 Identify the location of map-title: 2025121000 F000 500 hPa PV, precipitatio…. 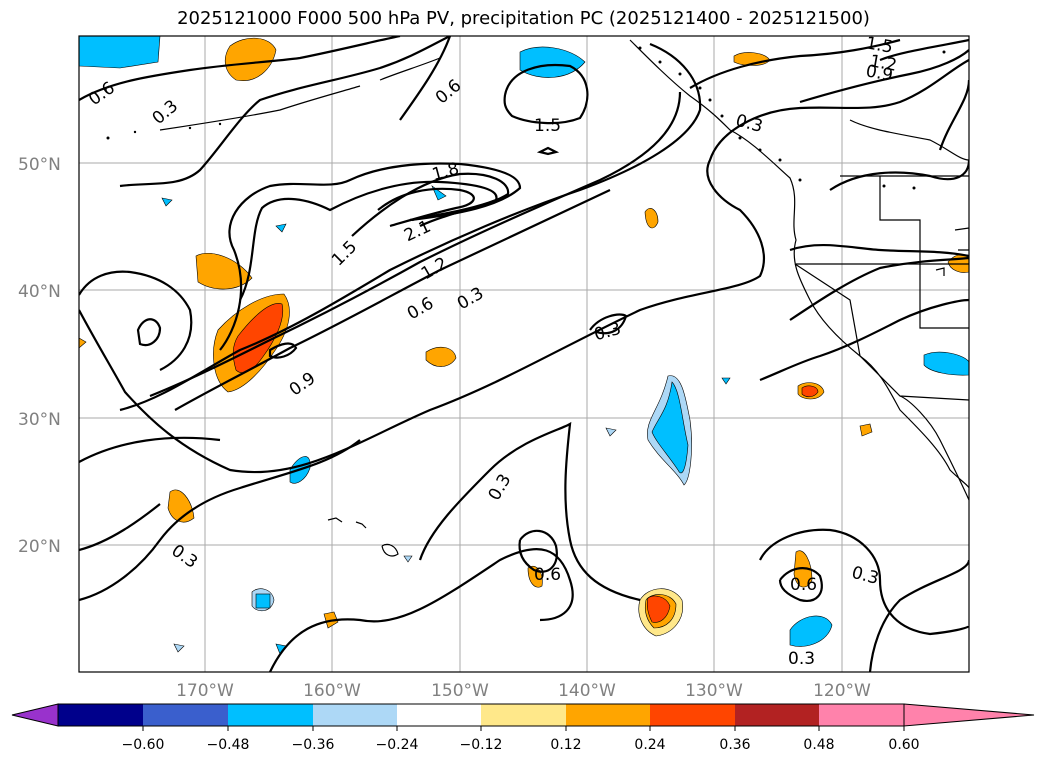
(523, 18).